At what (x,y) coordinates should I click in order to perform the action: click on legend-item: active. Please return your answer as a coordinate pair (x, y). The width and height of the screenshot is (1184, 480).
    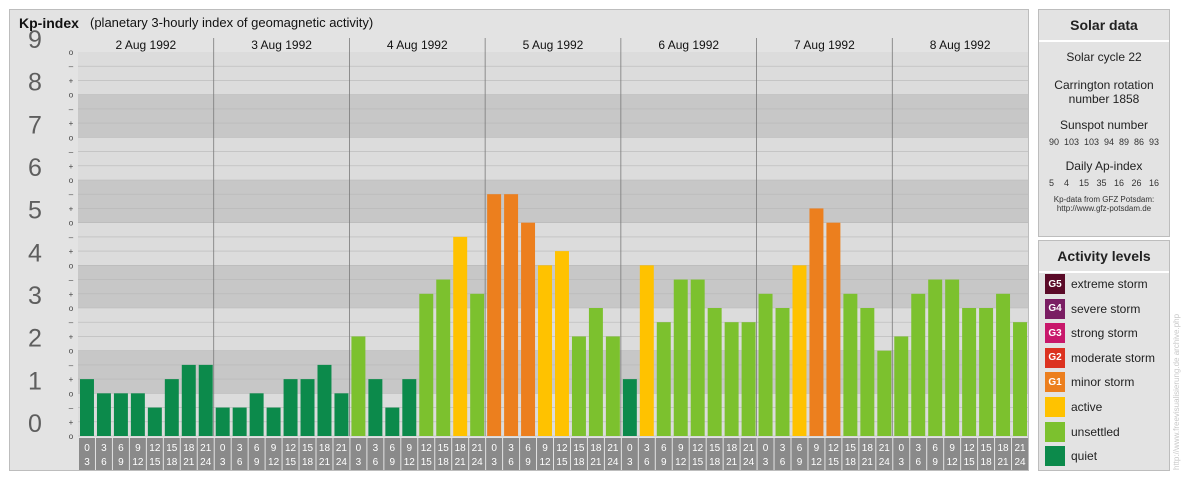
    Looking at the image, I should click on (1073, 407).